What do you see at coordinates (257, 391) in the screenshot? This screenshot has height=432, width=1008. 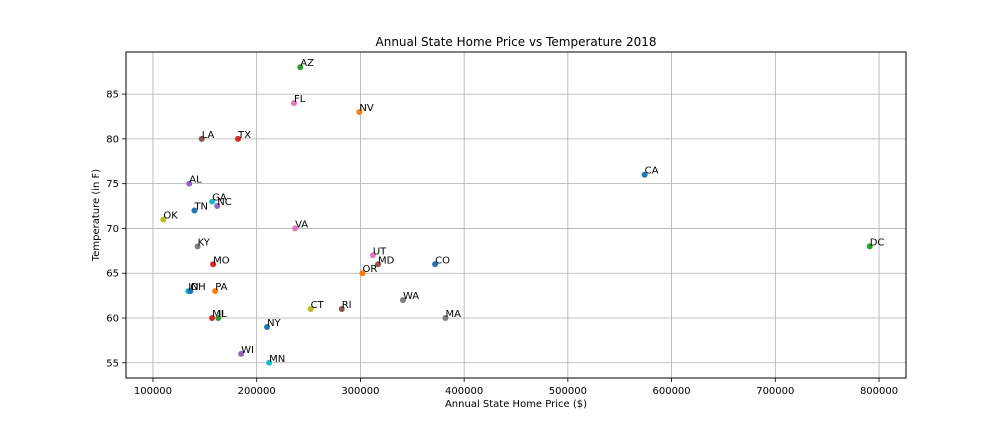 I see `x-tick-label: 200000` at bounding box center [257, 391].